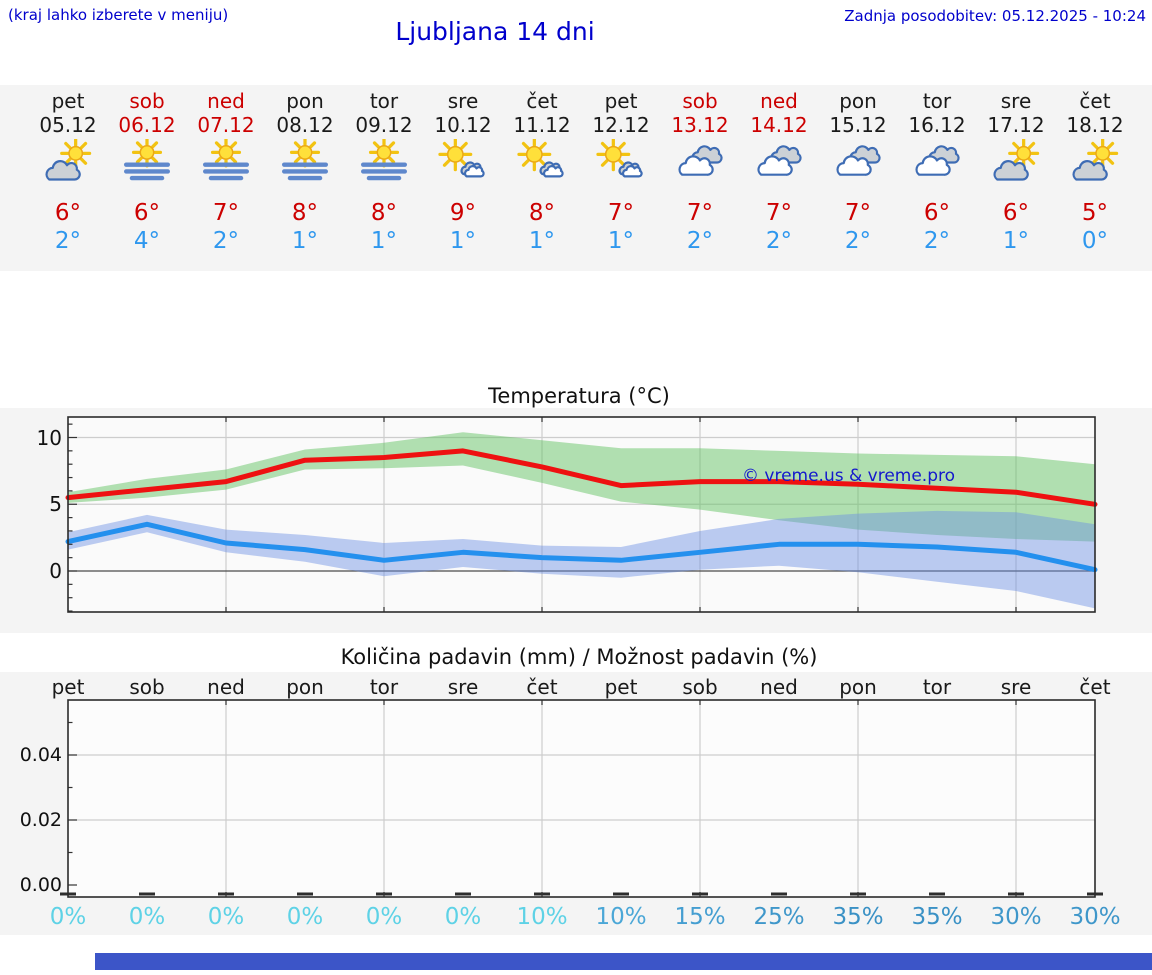 This screenshot has height=975, width=1152. What do you see at coordinates (1016, 125) in the screenshot?
I see `day-date-label: 17.12` at bounding box center [1016, 125].